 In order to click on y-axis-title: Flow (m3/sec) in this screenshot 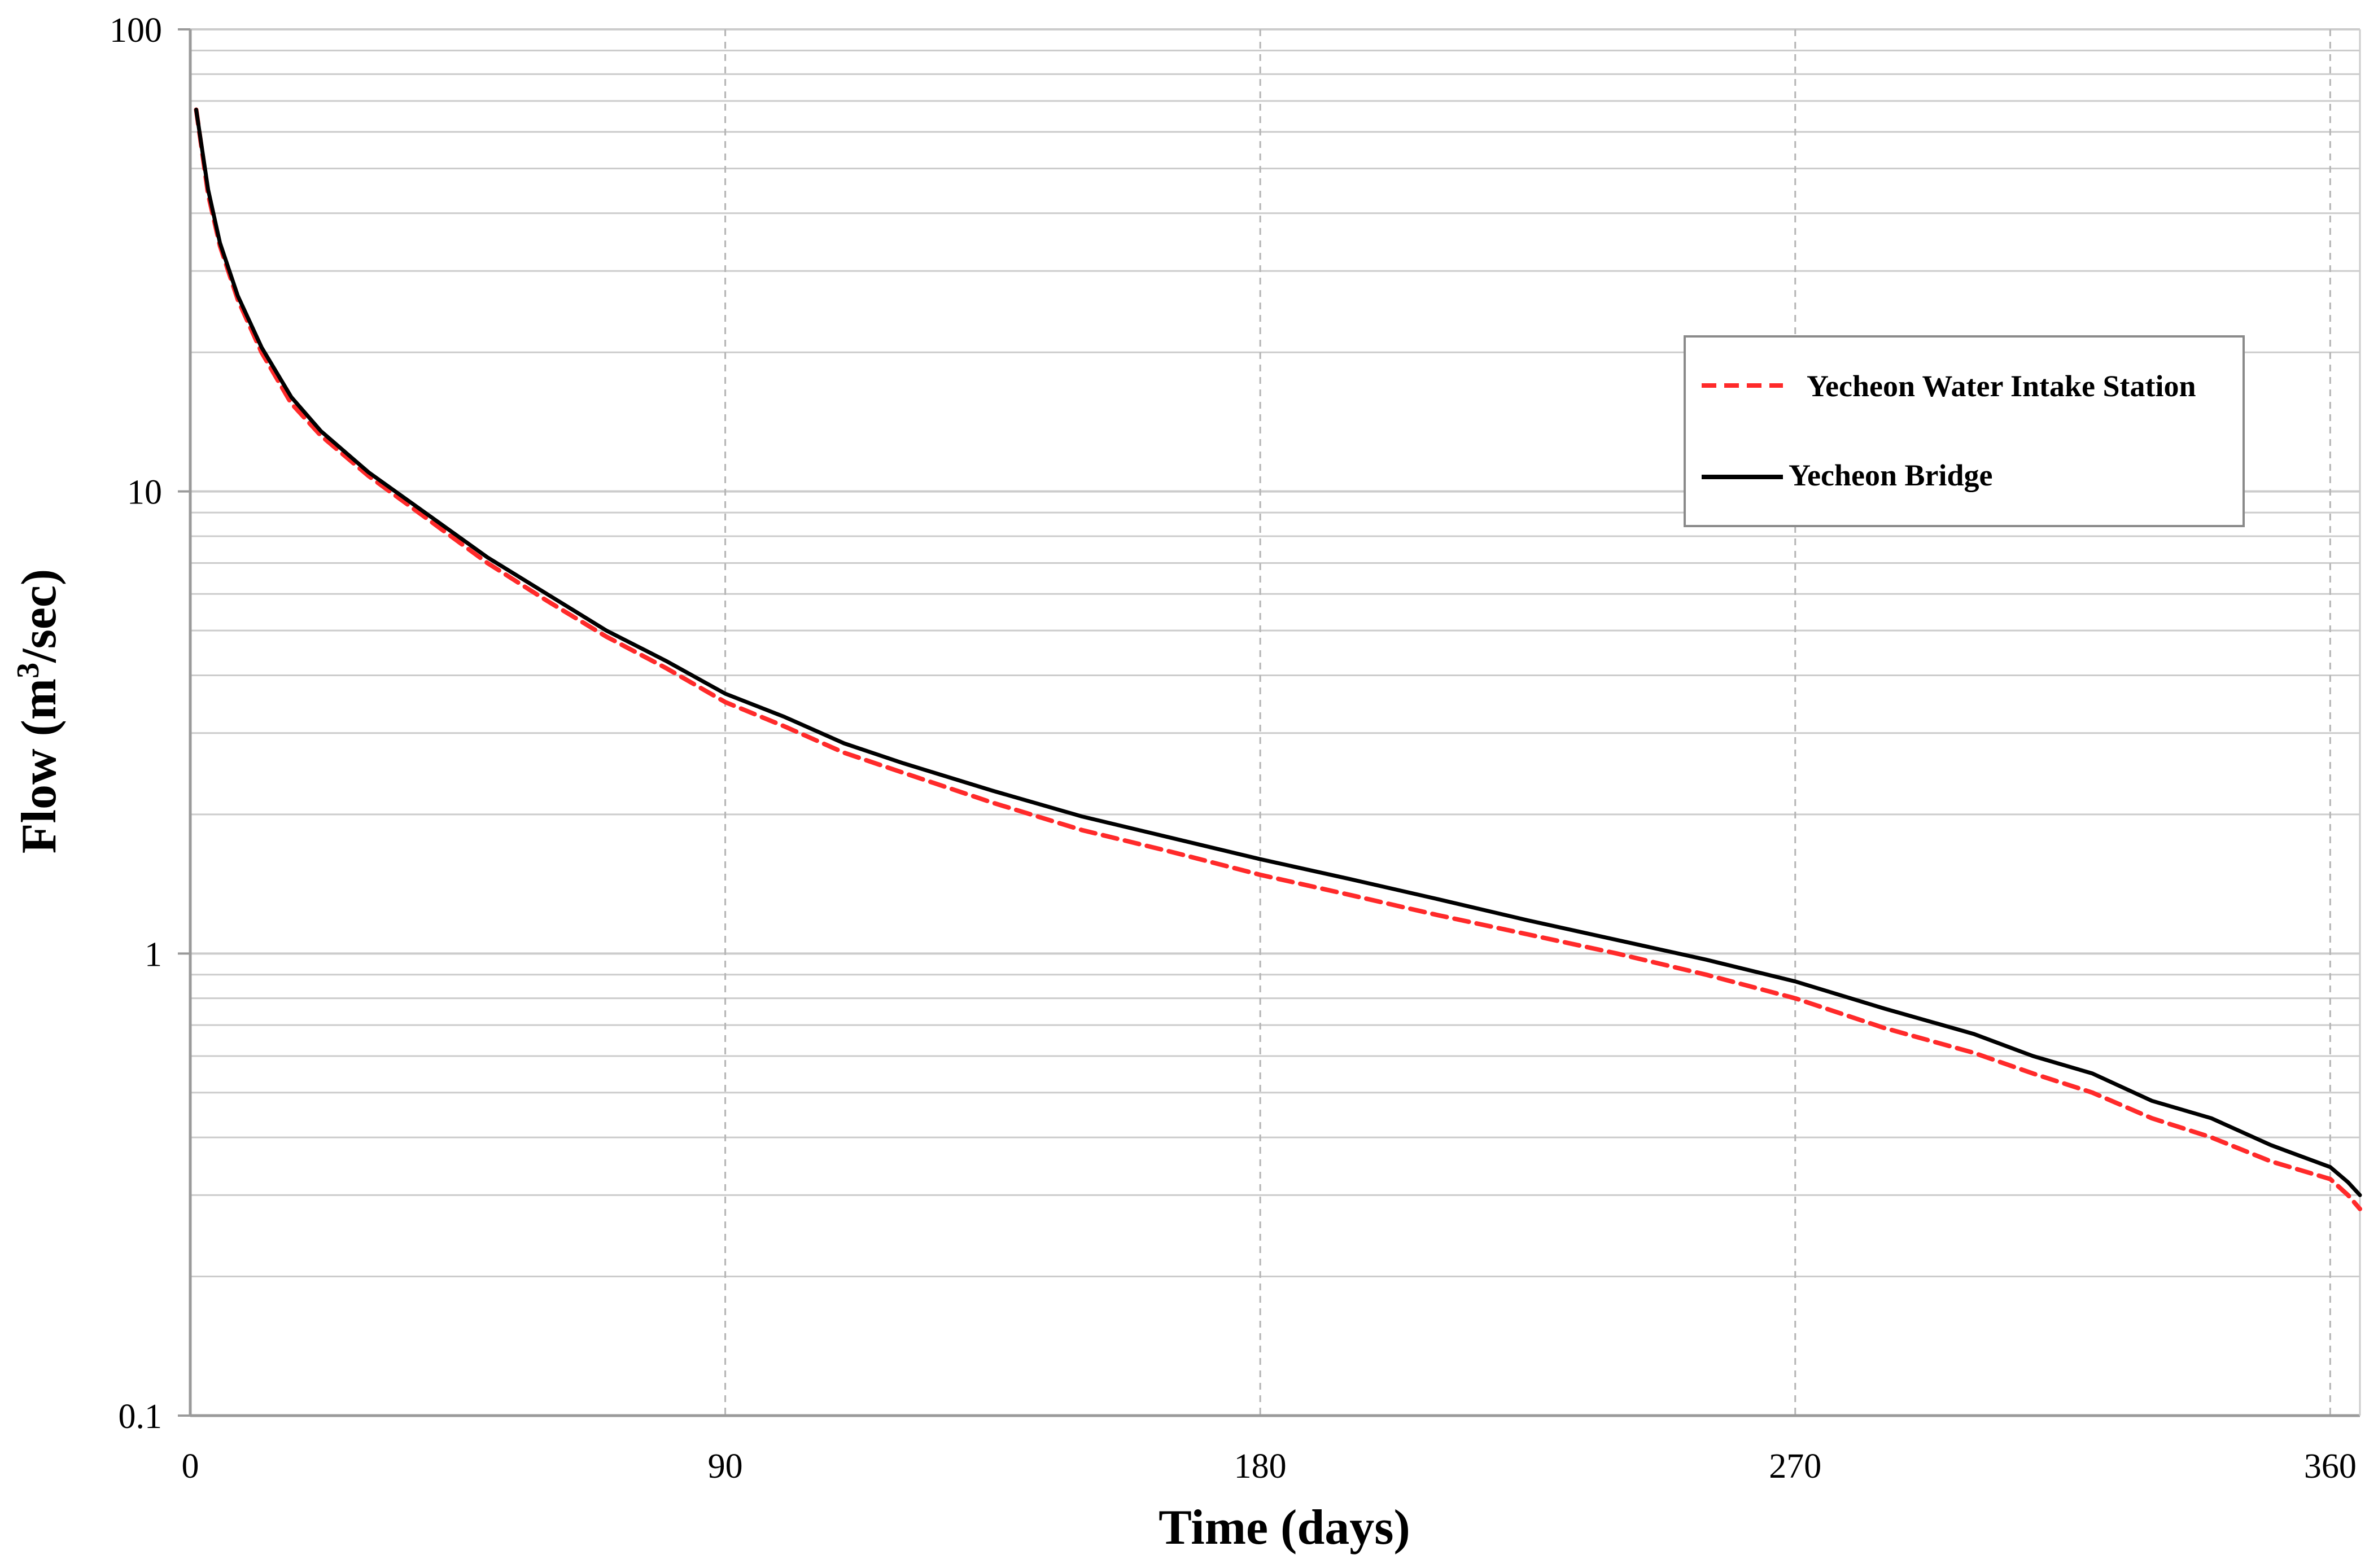, I will do `click(39, 711)`.